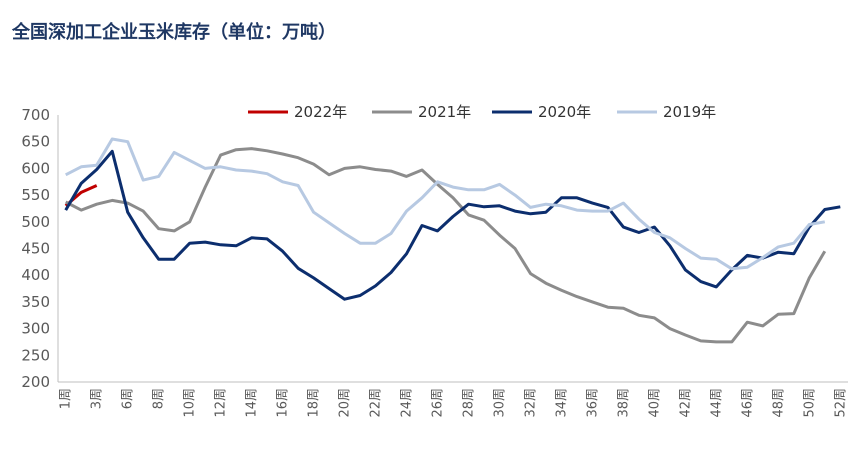 The height and width of the screenshot is (469, 867). Describe the element at coordinates (592, 403) in the screenshot. I see `x-tick-label: 36周` at that location.